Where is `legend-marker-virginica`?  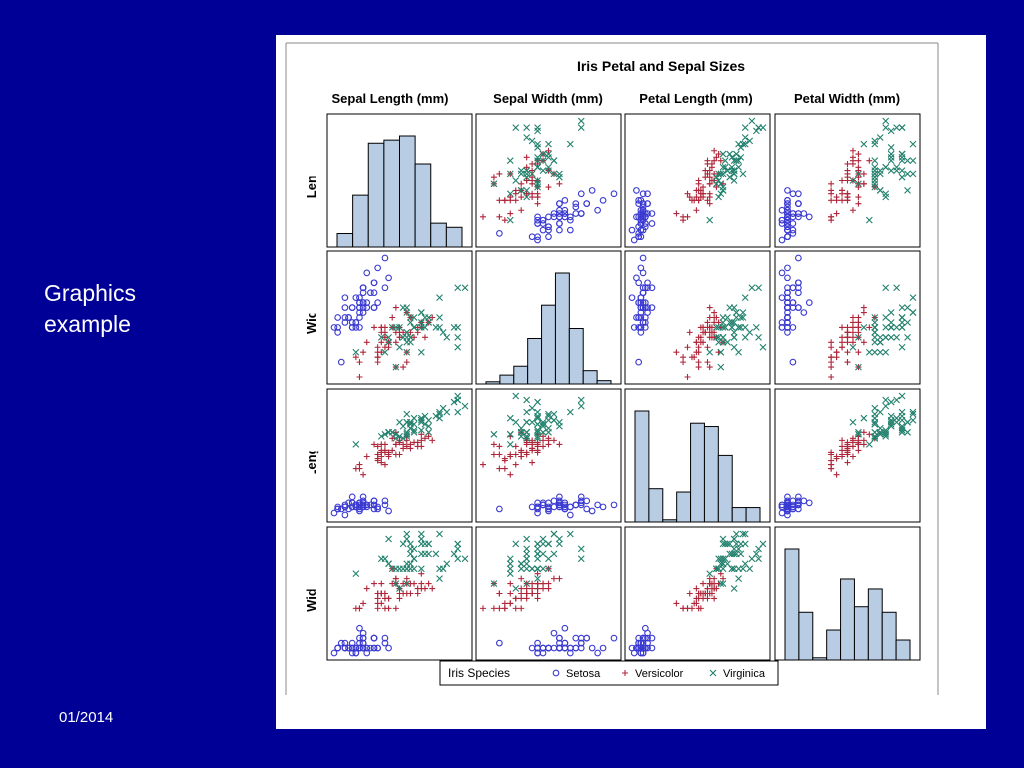 legend-marker-virginica is located at coordinates (713, 673).